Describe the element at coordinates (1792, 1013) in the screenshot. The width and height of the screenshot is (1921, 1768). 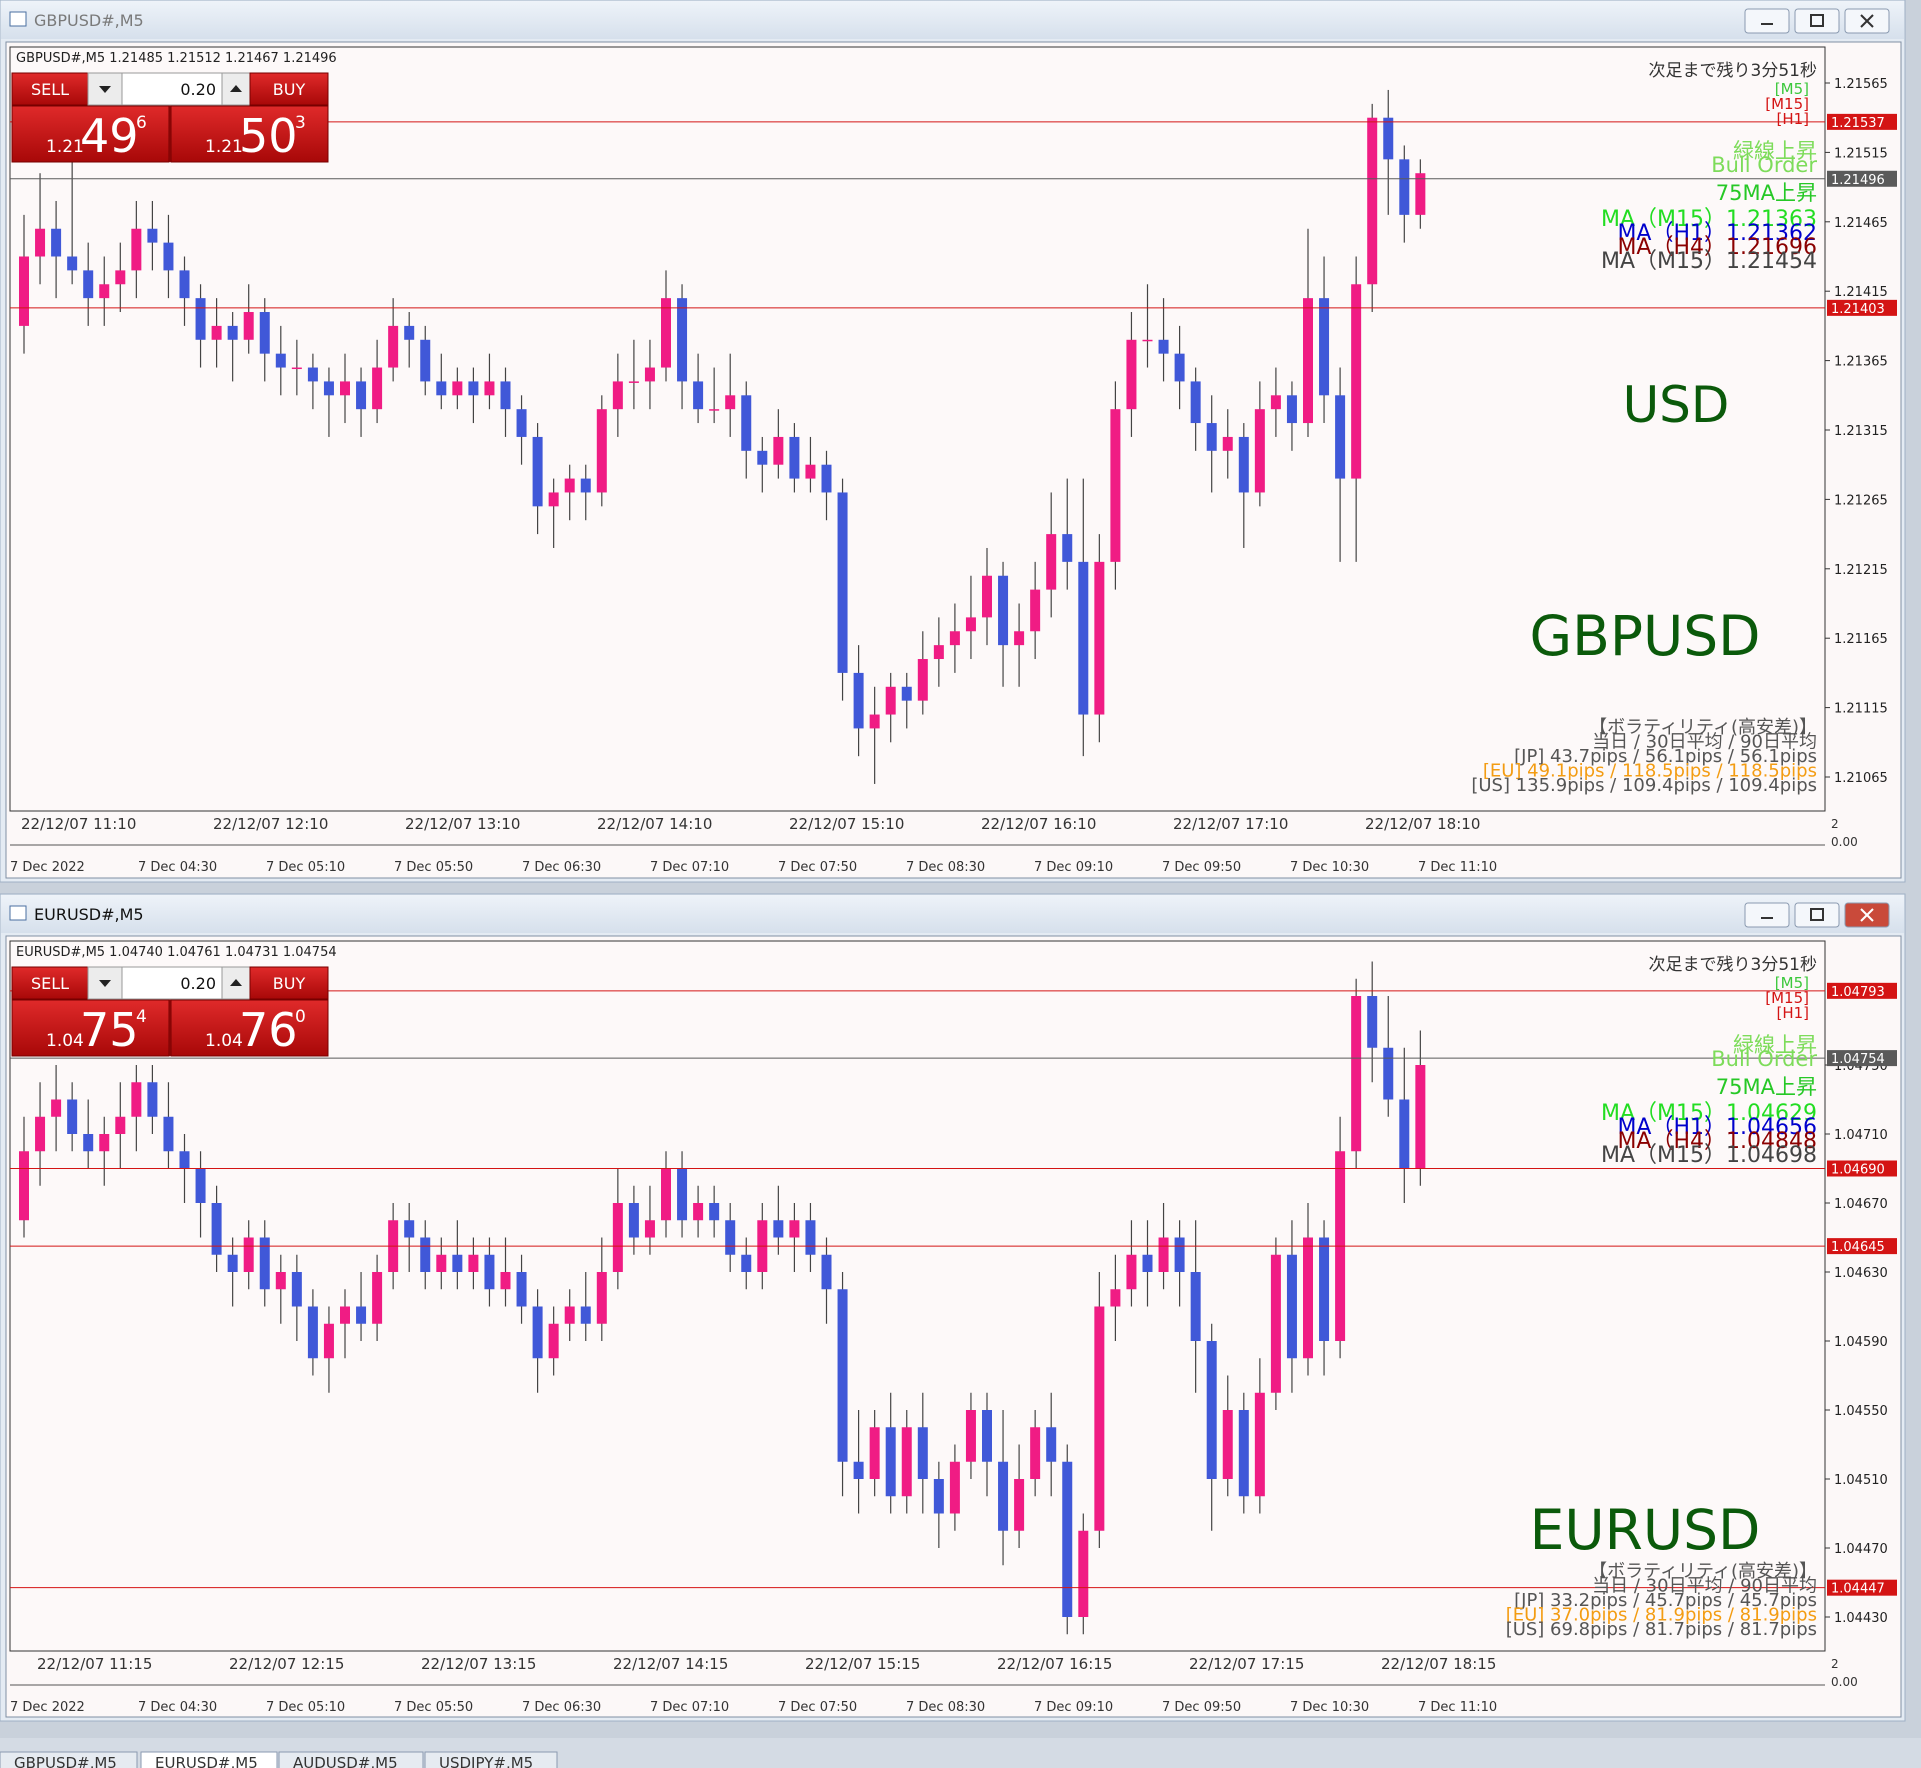
I see `timeframe-label: [H1]` at that location.